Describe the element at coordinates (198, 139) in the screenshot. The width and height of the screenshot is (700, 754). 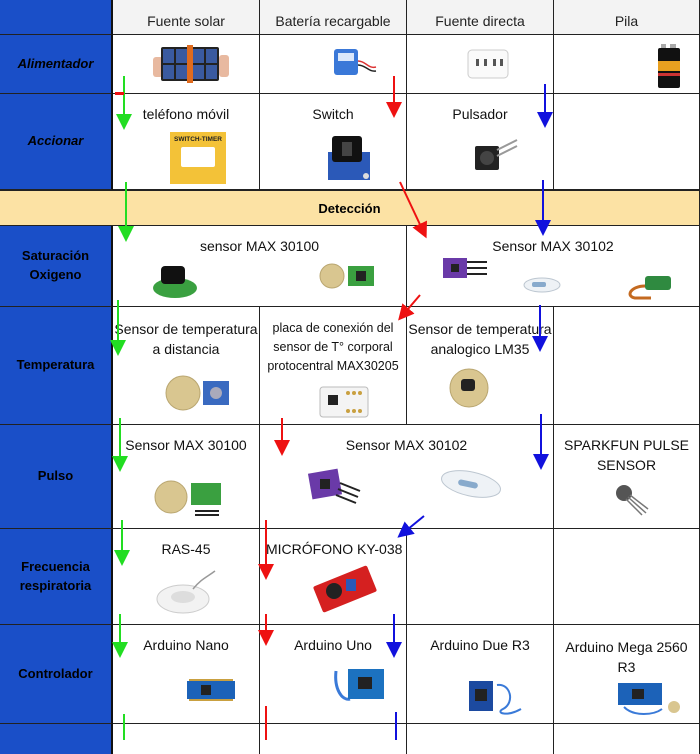
I see `switch-timer-label: SWITCH-TIMER` at that location.